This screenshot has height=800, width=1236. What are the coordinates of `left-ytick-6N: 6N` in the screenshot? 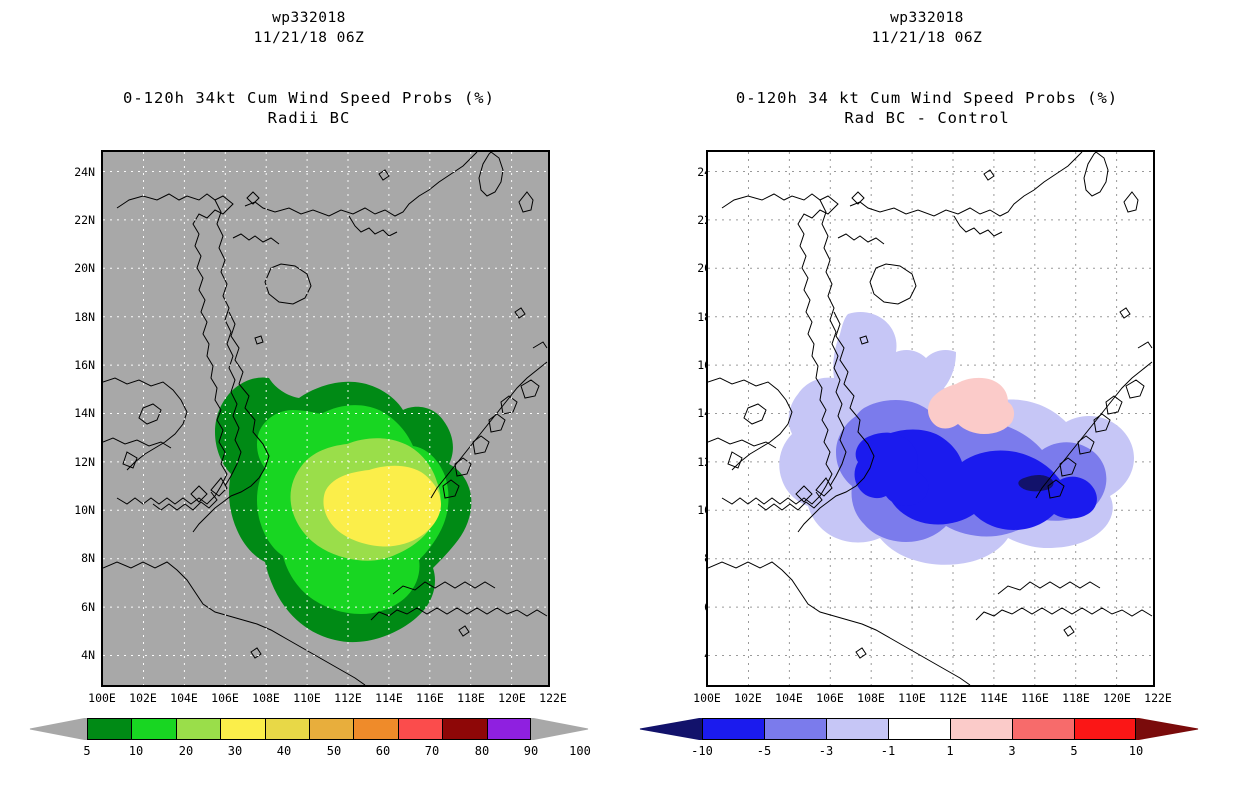 It's located at (88, 607).